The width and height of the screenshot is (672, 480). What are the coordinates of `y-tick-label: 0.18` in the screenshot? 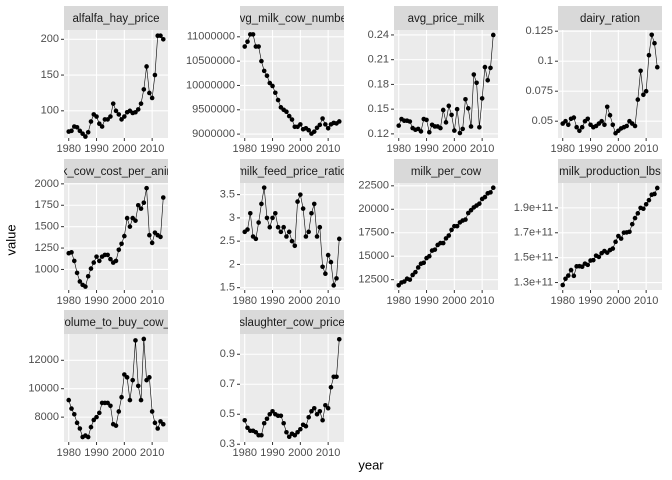 It's located at (378, 84).